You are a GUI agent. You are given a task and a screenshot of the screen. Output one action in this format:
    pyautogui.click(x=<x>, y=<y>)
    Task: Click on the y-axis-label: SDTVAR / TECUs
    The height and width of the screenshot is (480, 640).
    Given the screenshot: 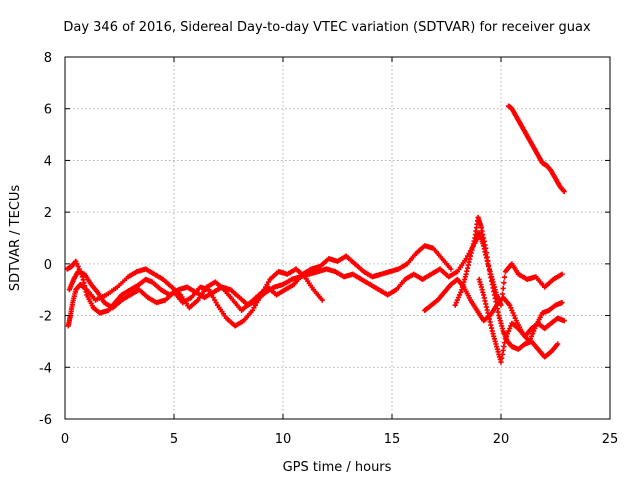 What is the action you would take?
    pyautogui.click(x=15, y=238)
    